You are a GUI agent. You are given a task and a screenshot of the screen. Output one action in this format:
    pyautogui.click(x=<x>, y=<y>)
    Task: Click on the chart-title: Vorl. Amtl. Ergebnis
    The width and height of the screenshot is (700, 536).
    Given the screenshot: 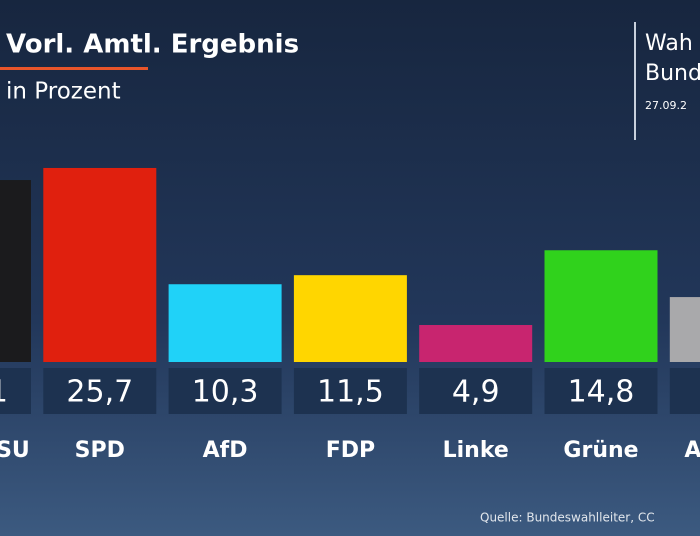 What is the action you would take?
    pyautogui.click(x=152, y=45)
    